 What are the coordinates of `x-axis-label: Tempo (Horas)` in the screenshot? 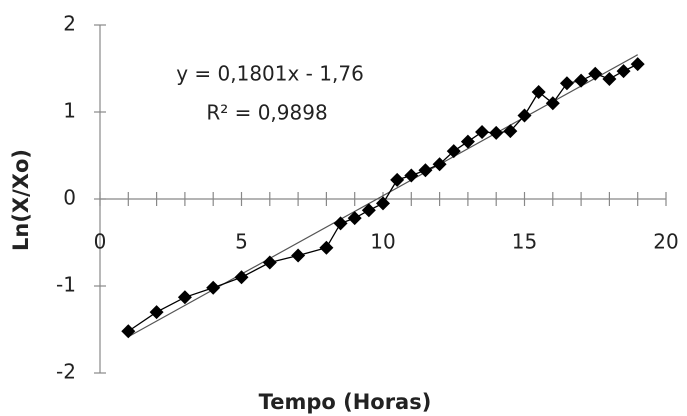 It's located at (345, 402).